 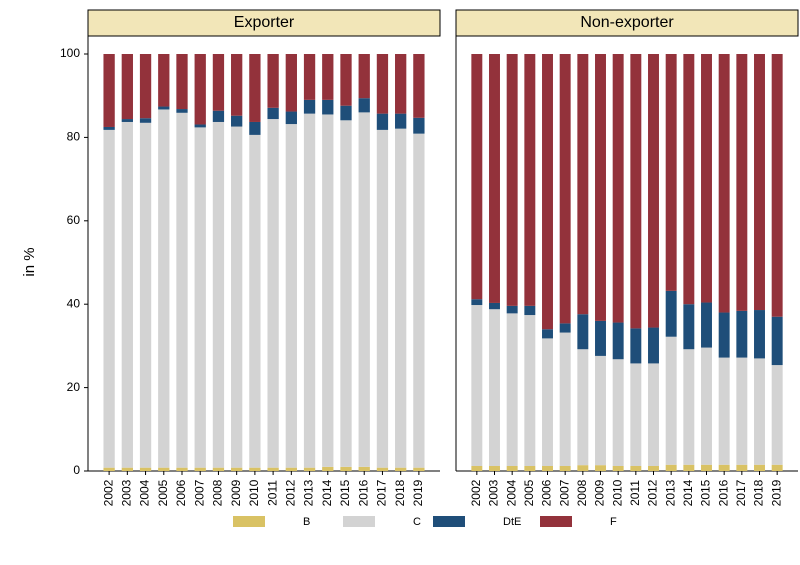 What do you see at coordinates (494, 492) in the screenshot?
I see `x-tick-label: 2003` at bounding box center [494, 492].